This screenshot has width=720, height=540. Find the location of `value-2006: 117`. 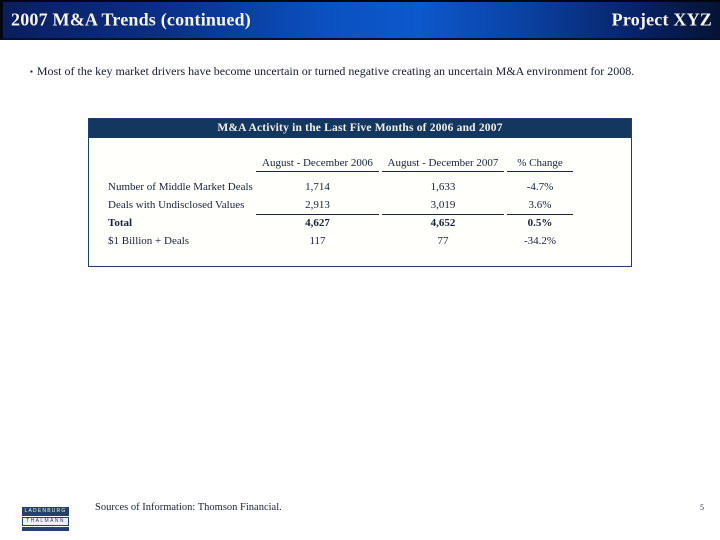

value-2006: 117 is located at coordinates (317, 241).